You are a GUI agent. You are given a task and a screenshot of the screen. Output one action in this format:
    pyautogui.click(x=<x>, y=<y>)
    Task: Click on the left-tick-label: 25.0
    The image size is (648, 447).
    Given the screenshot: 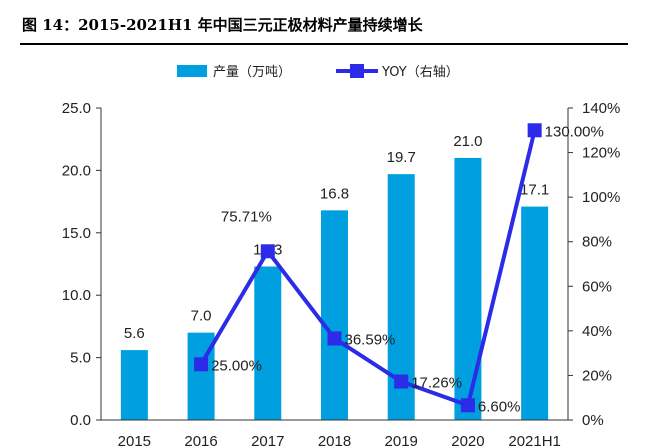 What is the action you would take?
    pyautogui.click(x=76, y=108)
    